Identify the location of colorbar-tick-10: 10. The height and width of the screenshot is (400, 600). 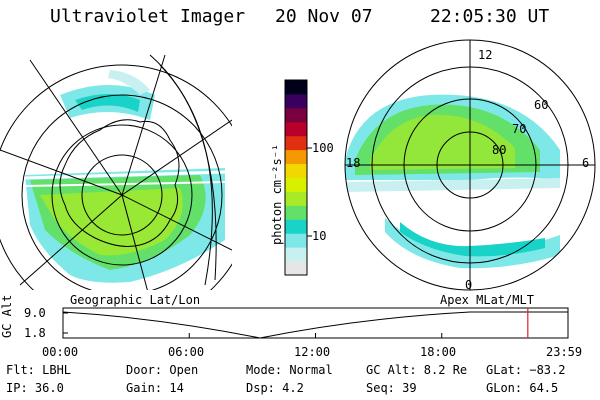
(319, 236).